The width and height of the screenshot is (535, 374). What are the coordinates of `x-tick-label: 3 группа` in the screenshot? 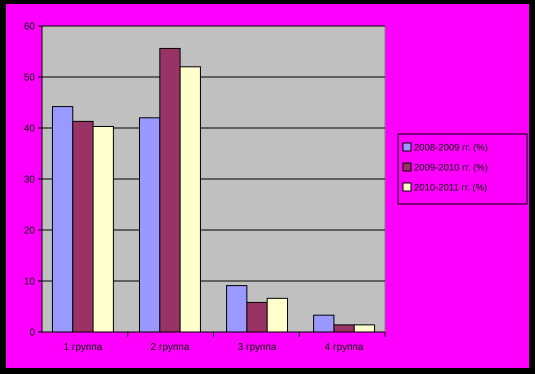 It's located at (257, 347).